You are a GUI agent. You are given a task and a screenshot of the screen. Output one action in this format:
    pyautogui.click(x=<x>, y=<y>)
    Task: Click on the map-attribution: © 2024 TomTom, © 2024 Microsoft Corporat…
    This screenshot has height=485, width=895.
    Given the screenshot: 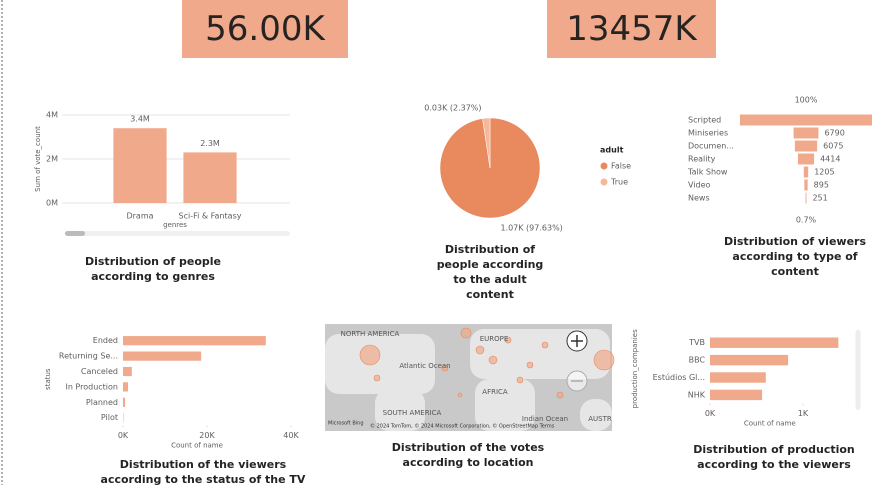 What is the action you would take?
    pyautogui.click(x=462, y=426)
    